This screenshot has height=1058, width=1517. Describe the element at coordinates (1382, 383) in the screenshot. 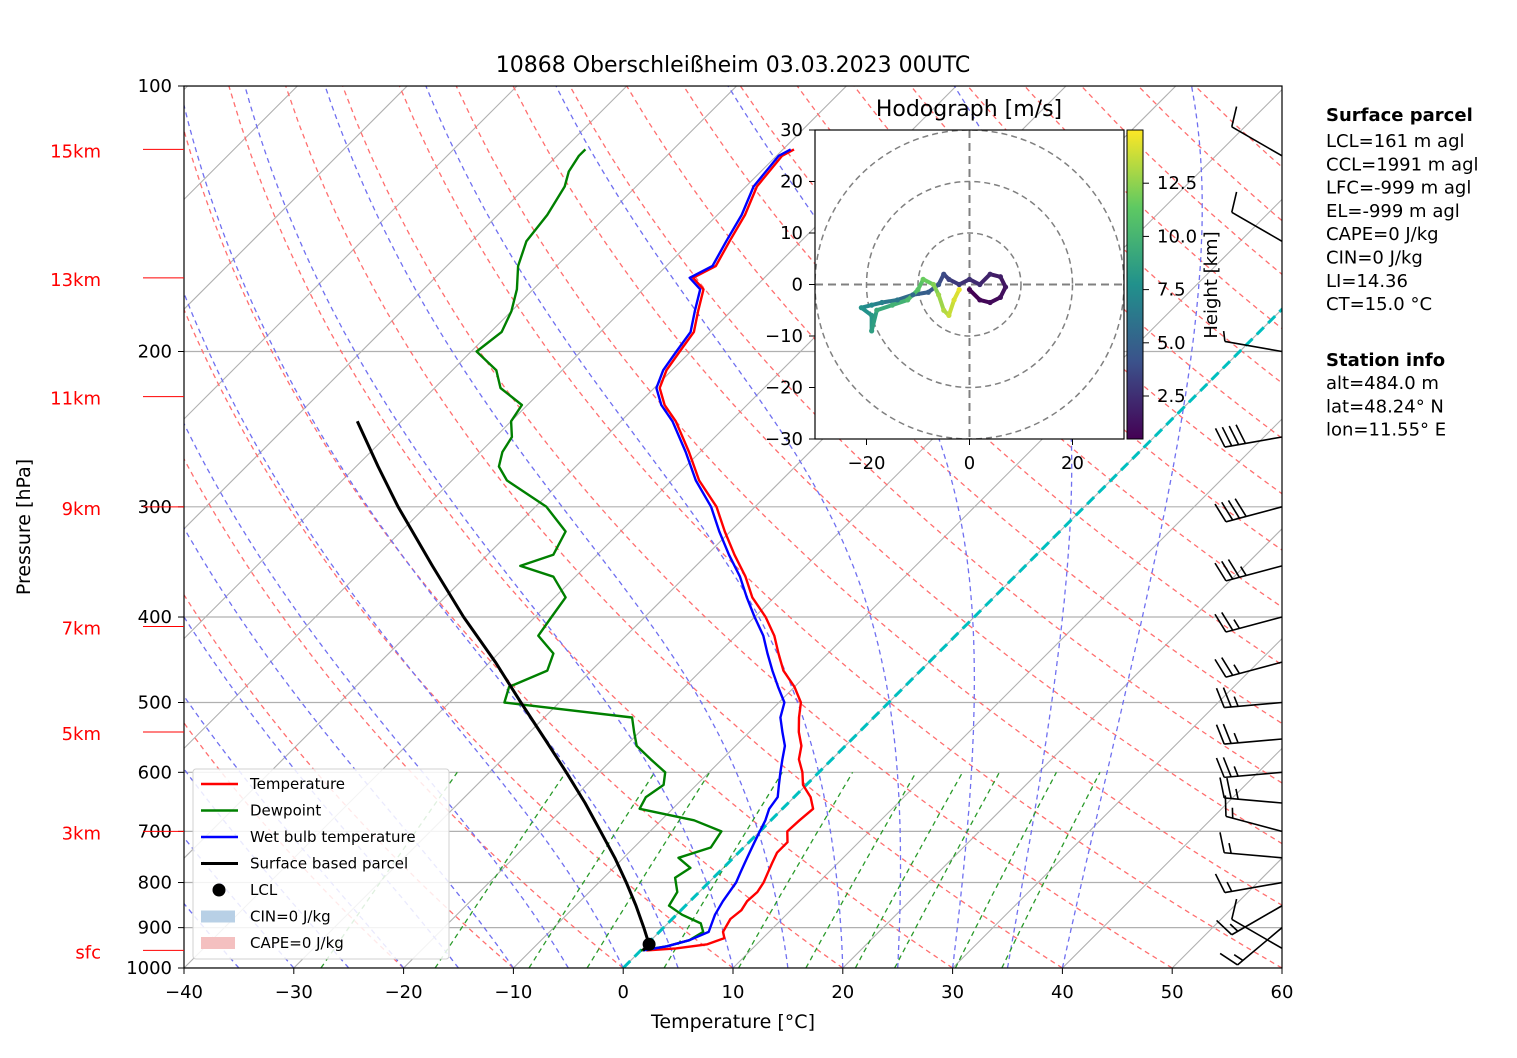

I see `station-info-line: alt=484.0 m` at that location.